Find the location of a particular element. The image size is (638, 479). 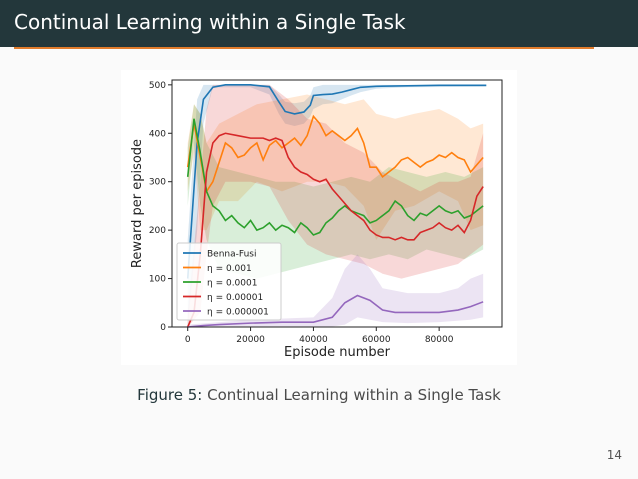

y-tick-label: 0 is located at coordinates (163, 328).